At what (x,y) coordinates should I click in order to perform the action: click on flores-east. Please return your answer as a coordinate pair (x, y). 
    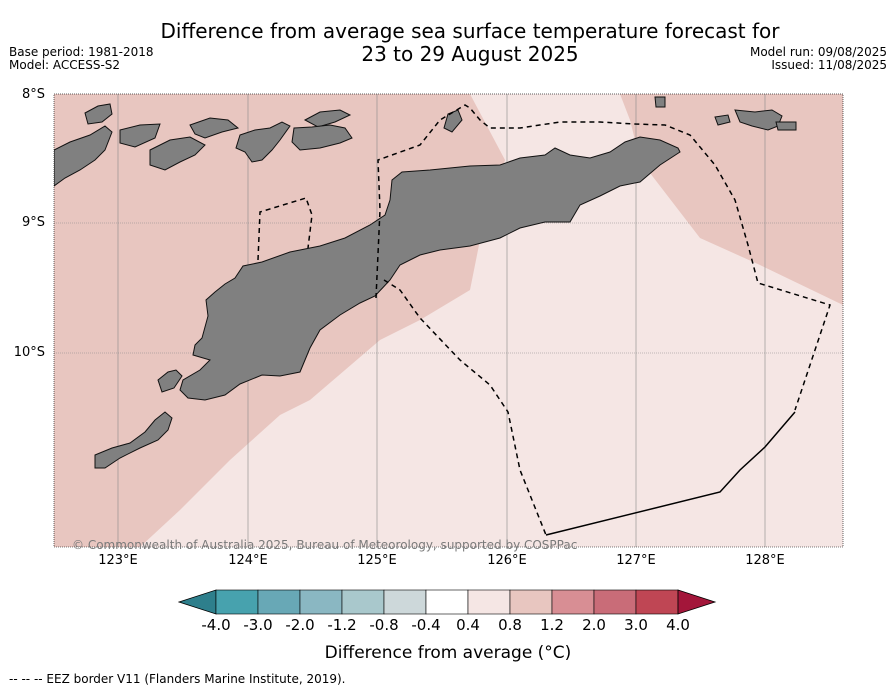
    Looking at the image, I should click on (140, 135).